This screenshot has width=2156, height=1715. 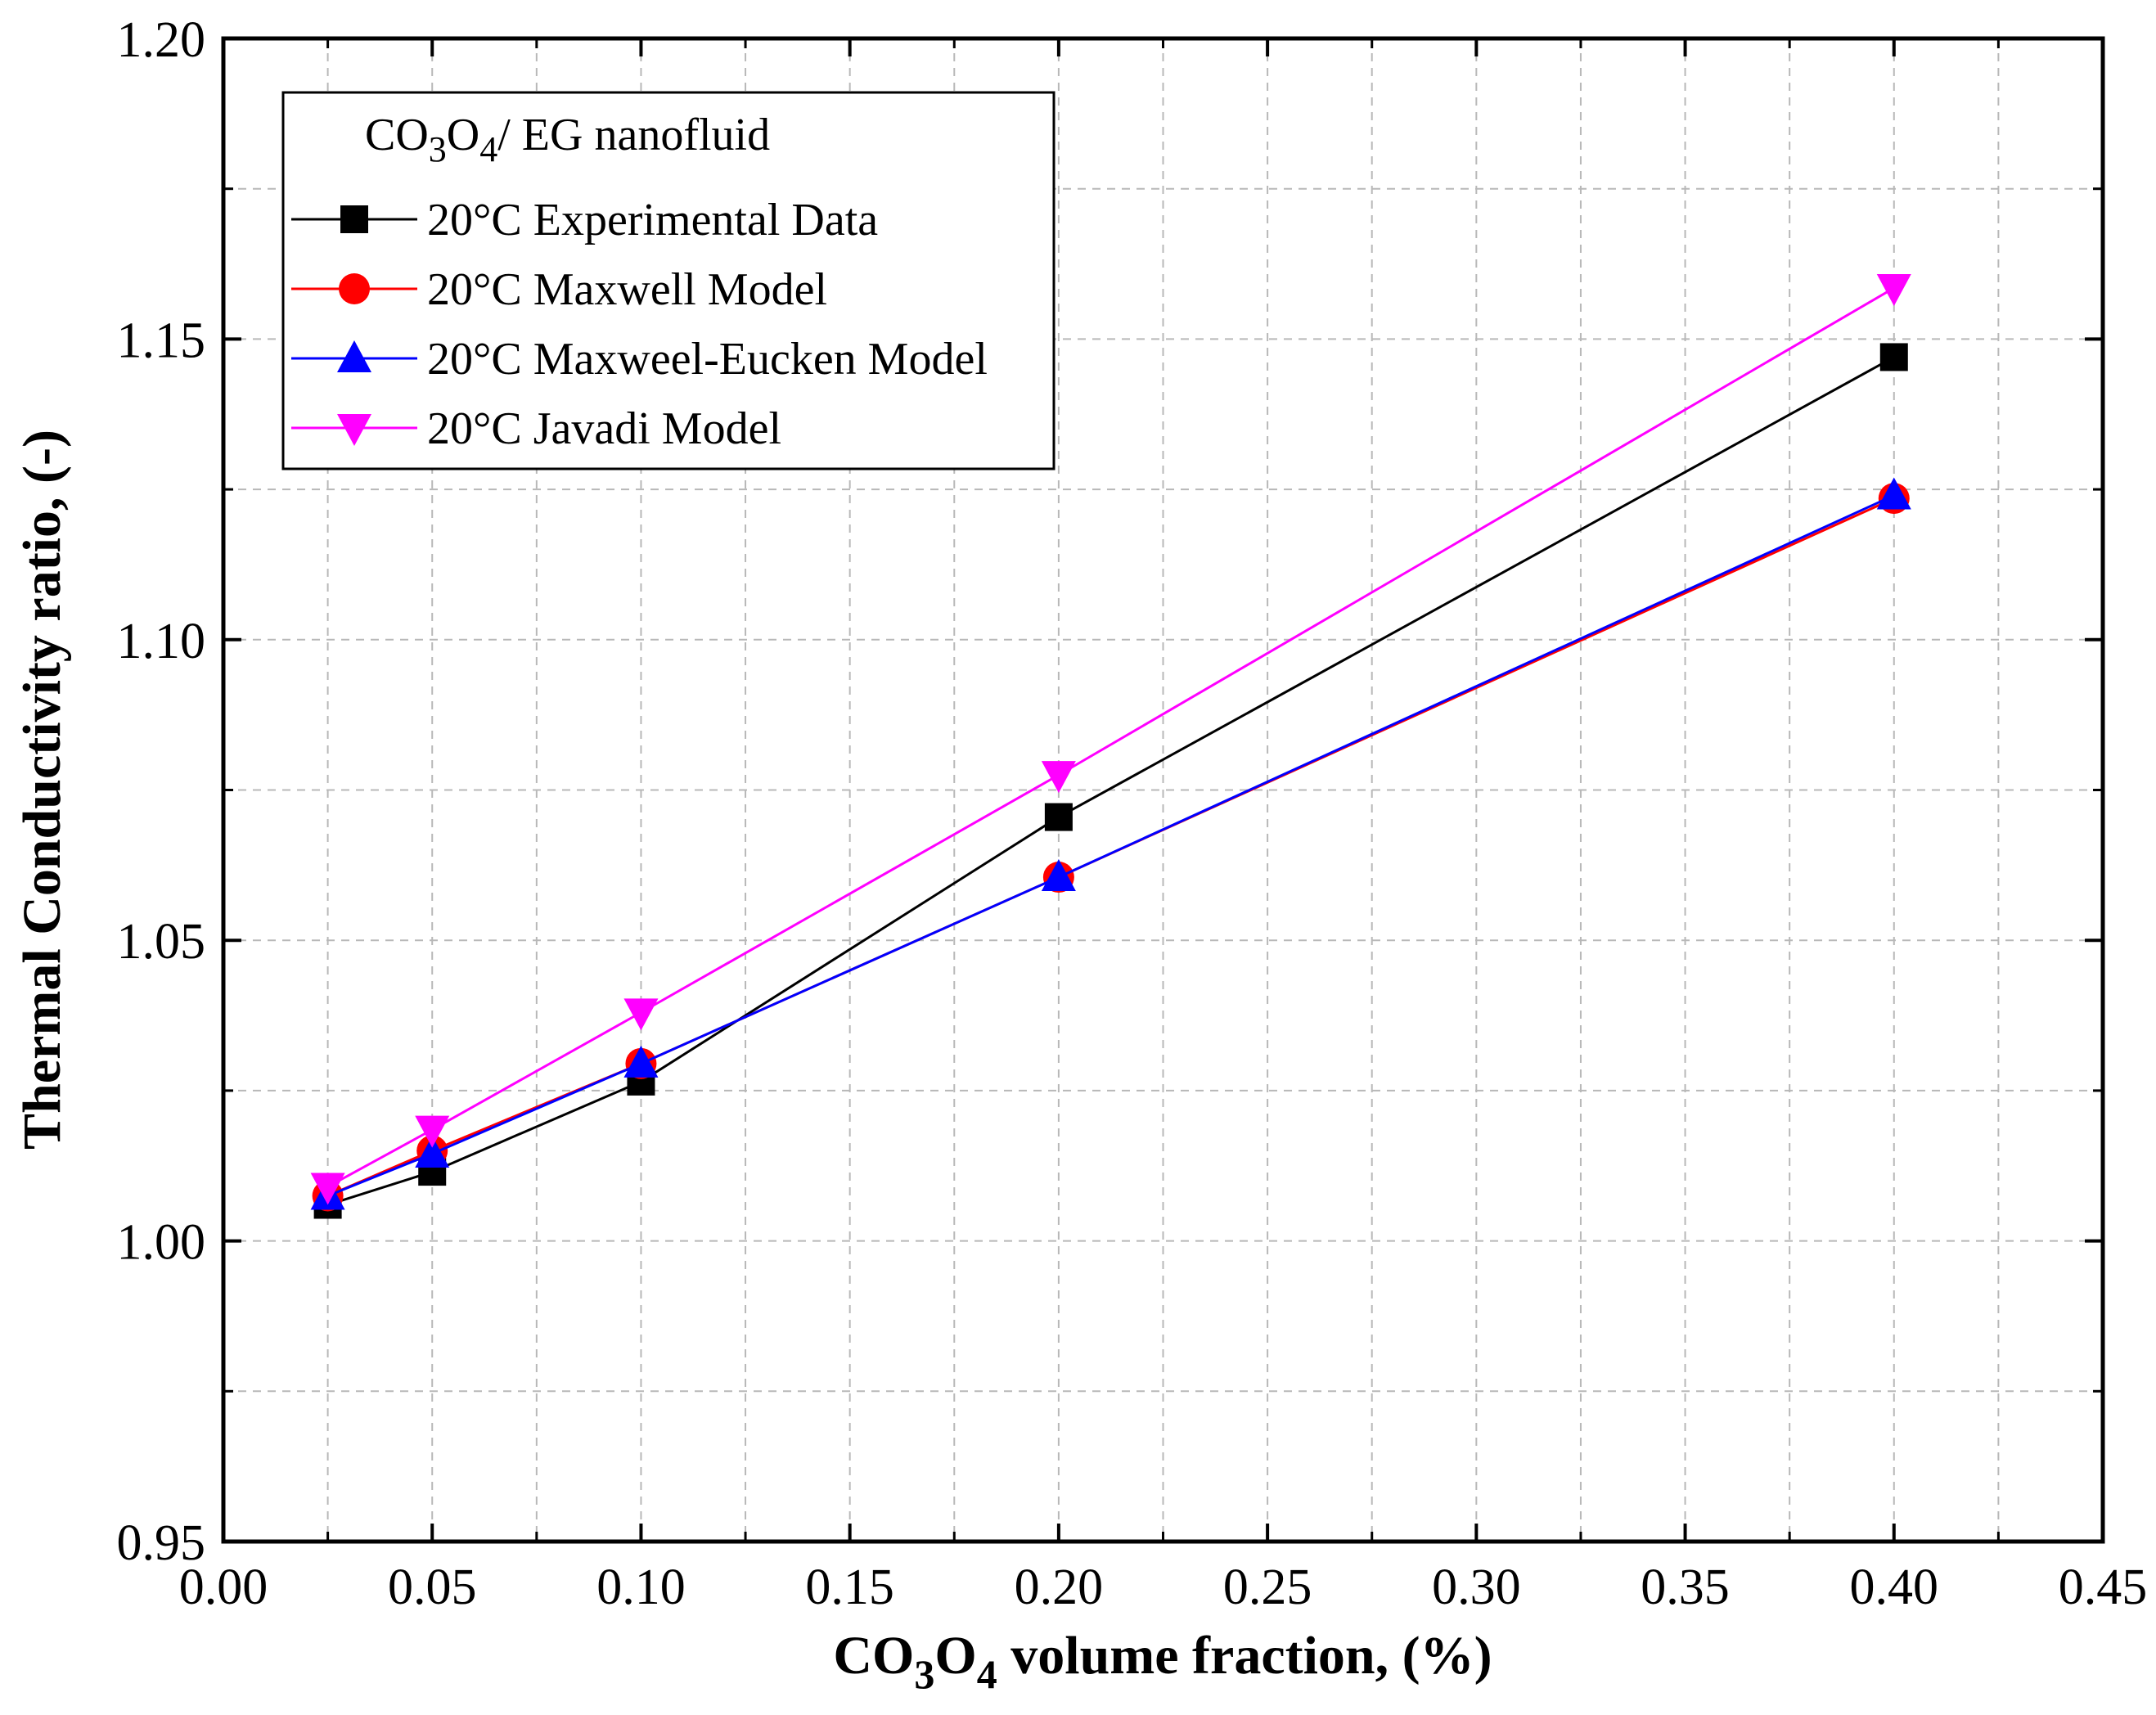 What do you see at coordinates (161, 1543) in the screenshot?
I see `y-tick-label: 0.95` at bounding box center [161, 1543].